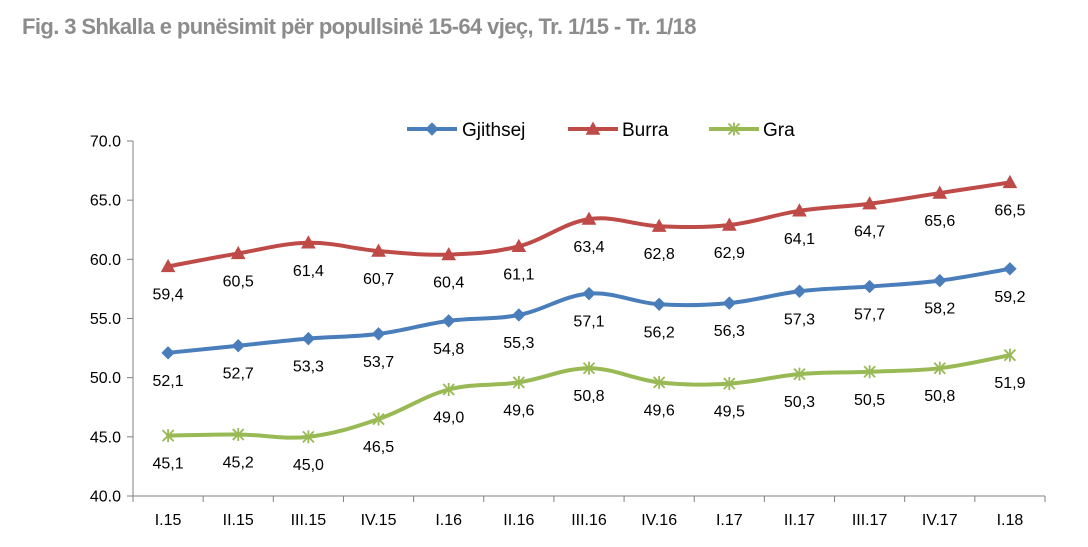  Describe the element at coordinates (799, 402) in the screenshot. I see `data-label: 50,3` at that location.